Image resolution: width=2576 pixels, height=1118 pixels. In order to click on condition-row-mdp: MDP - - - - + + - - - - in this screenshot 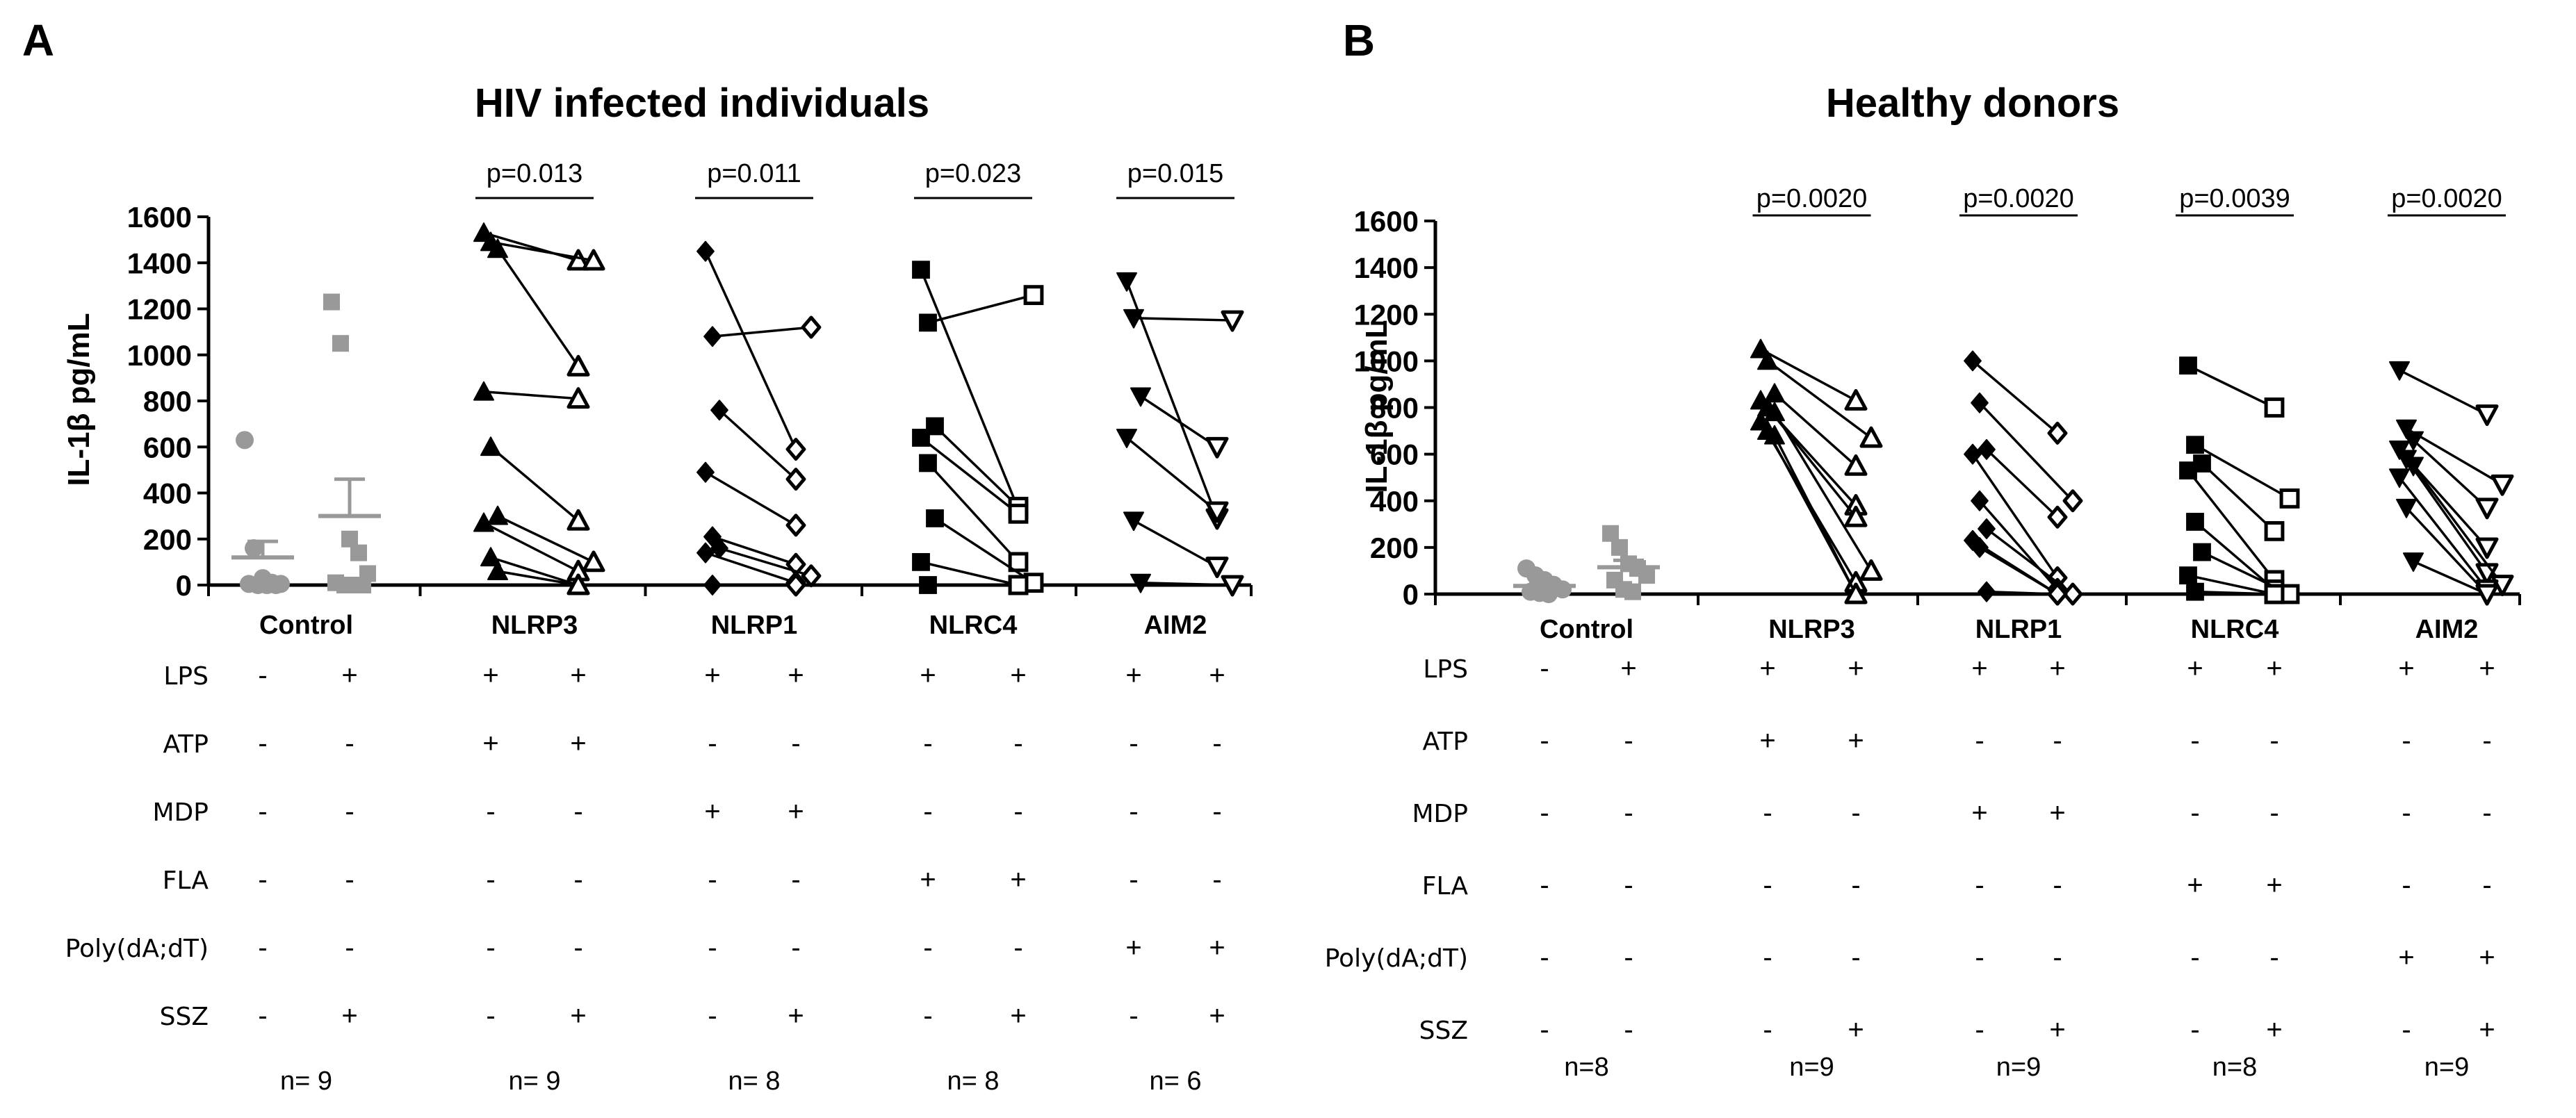, I will do `click(1952, 813)`.